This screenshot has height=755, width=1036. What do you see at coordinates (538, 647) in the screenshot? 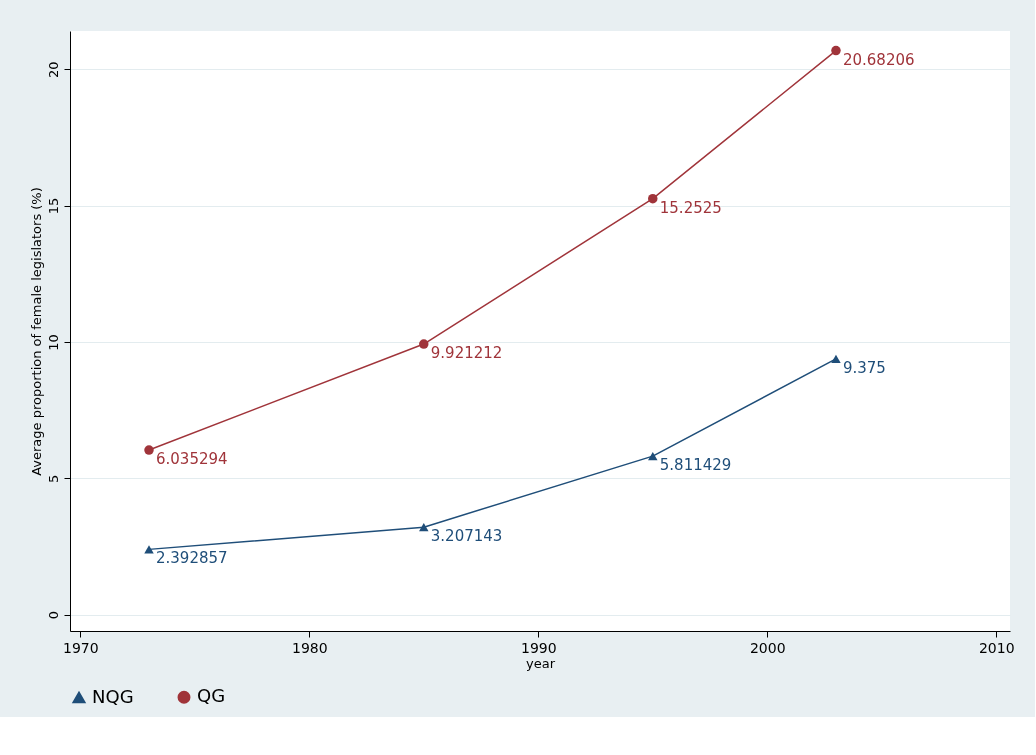
I see `x-tick-label: 1990` at bounding box center [538, 647].